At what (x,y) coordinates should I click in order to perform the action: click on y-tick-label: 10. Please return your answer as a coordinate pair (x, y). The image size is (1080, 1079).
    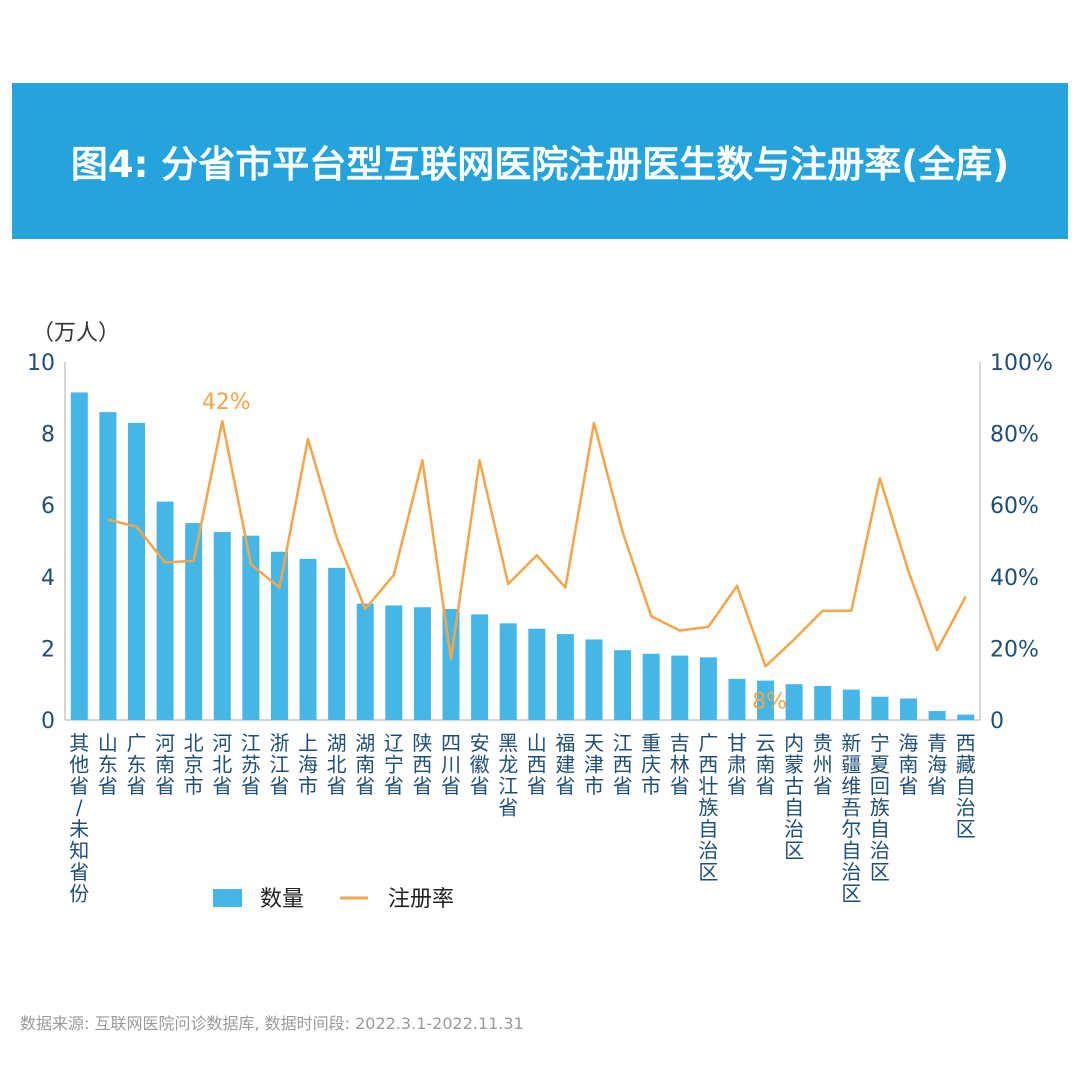
    Looking at the image, I should click on (41, 363).